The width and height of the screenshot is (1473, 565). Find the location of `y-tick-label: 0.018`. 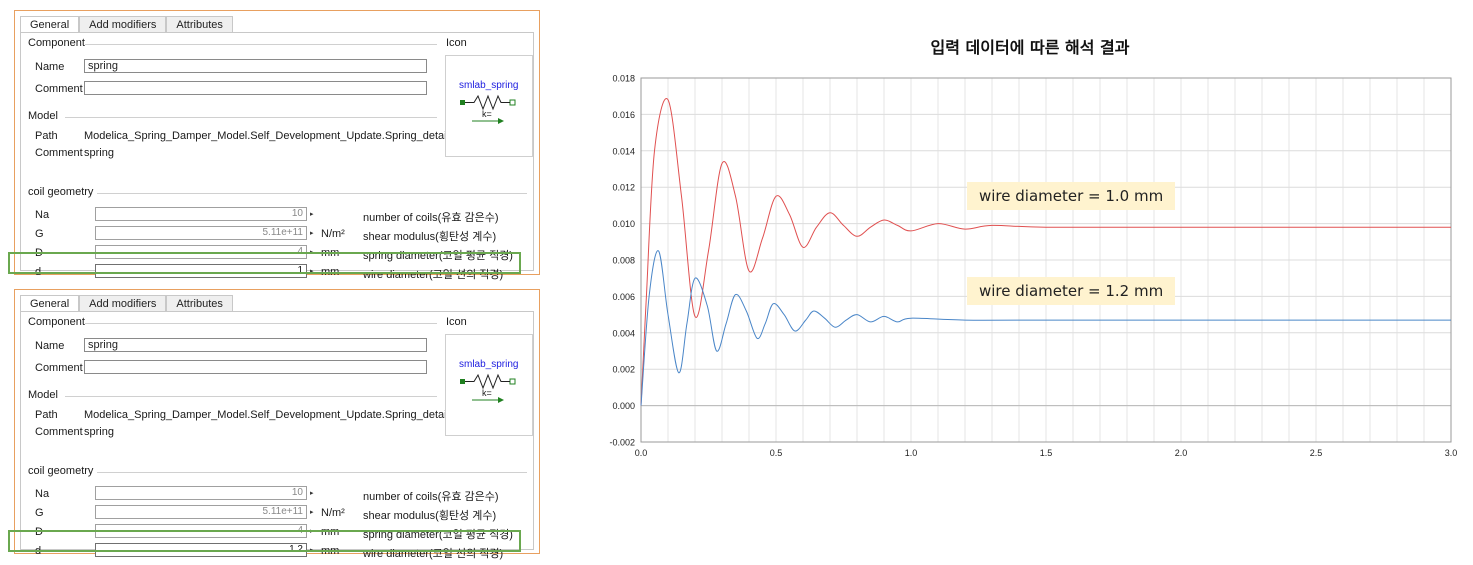

y-tick-label: 0.018 is located at coordinates (623, 79).